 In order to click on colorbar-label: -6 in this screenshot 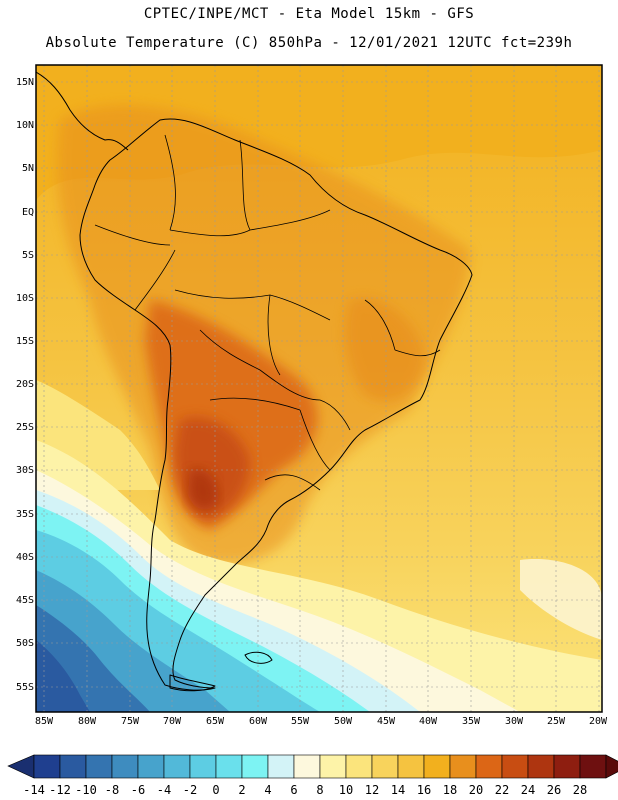, I will do `click(138, 790)`.